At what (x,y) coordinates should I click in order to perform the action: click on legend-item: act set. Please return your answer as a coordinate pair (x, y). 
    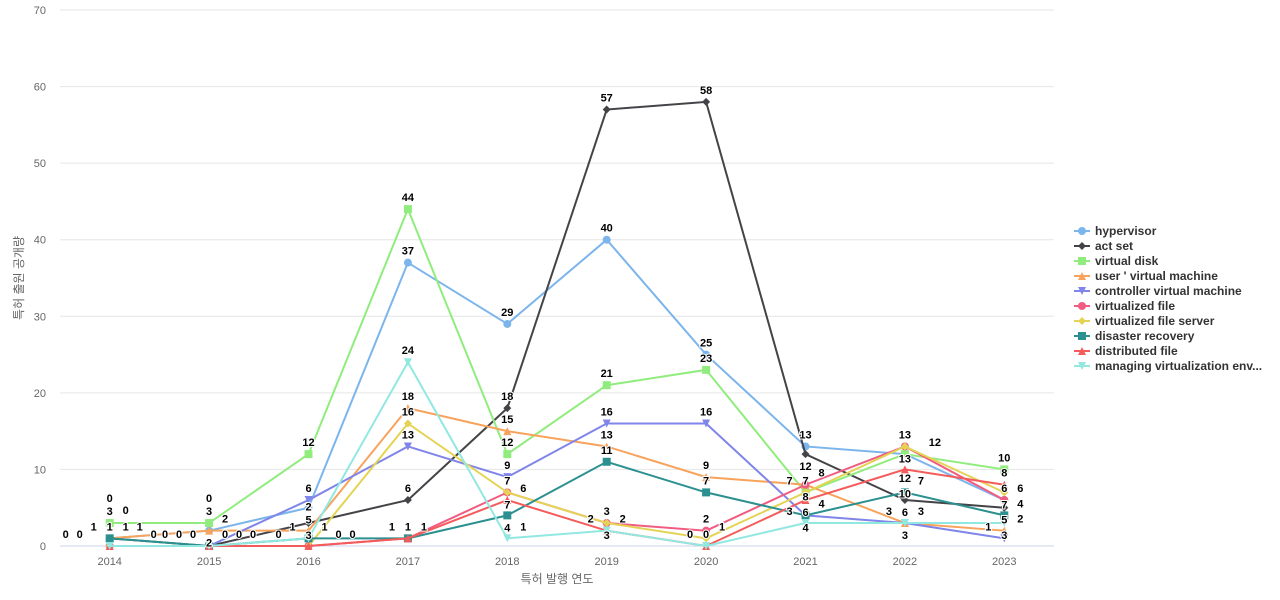
    Looking at the image, I should click on (1103, 246).